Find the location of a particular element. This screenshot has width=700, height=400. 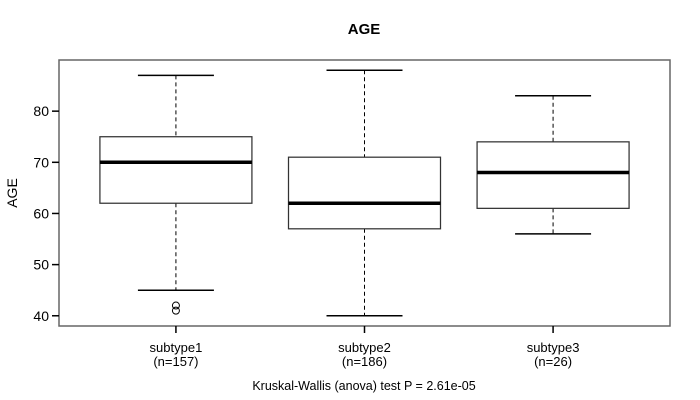

group-label: subtype1 is located at coordinates (176, 347).